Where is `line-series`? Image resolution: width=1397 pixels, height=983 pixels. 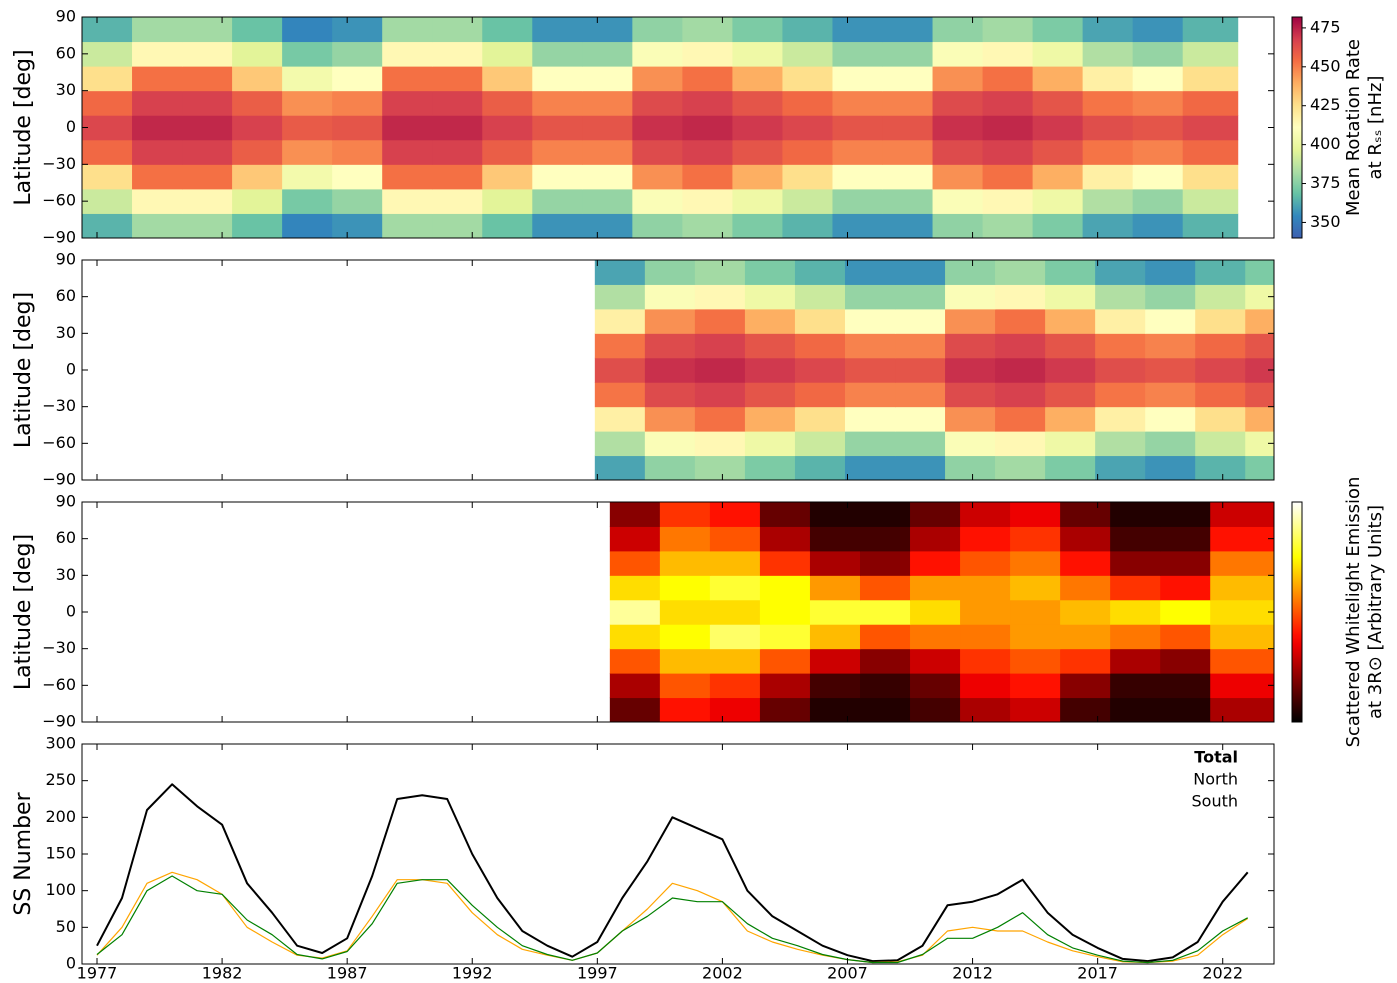
line-series is located at coordinates (672, 919).